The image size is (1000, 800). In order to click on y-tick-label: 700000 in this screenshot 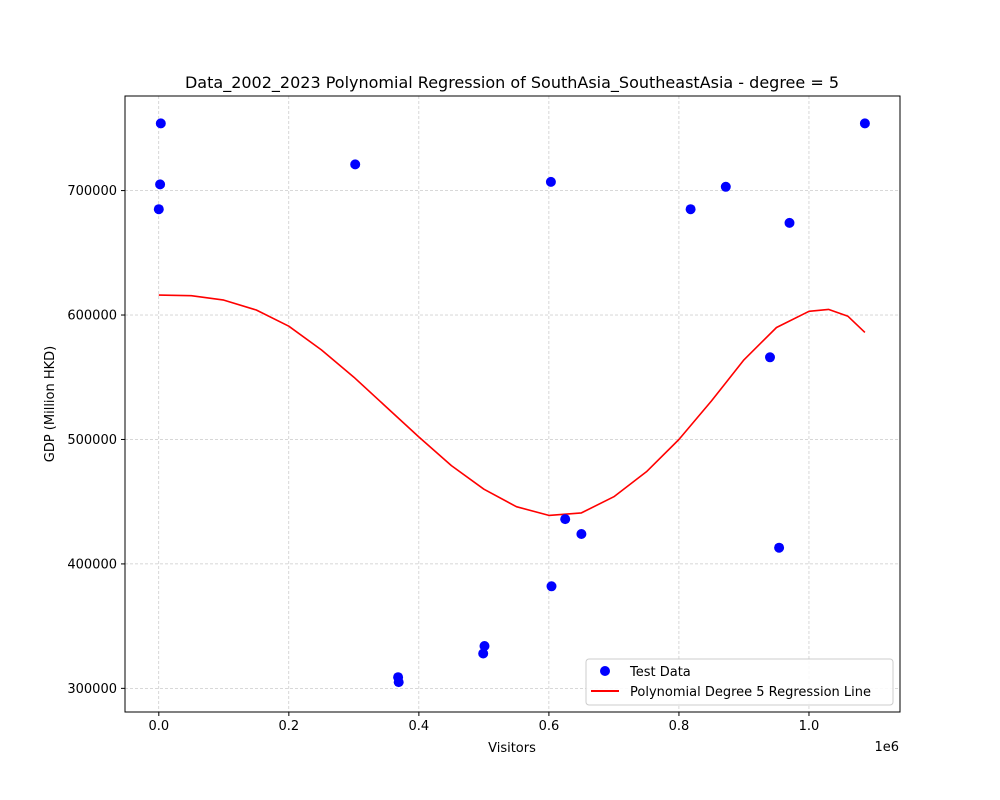, I will do `click(92, 191)`.